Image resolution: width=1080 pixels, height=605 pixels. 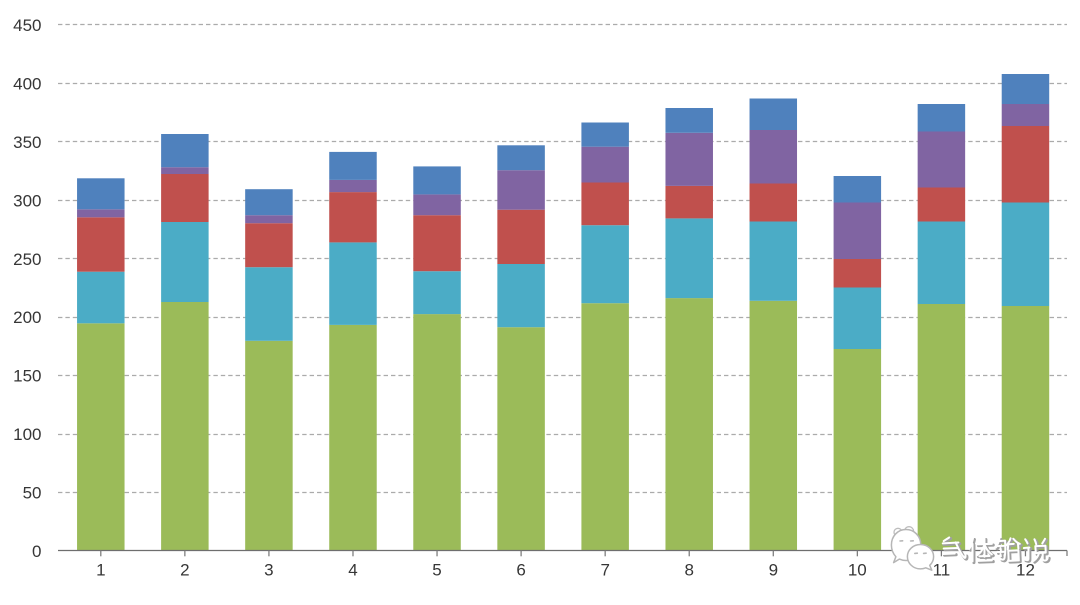 I want to click on svg-text: 50, so click(x=32, y=493).